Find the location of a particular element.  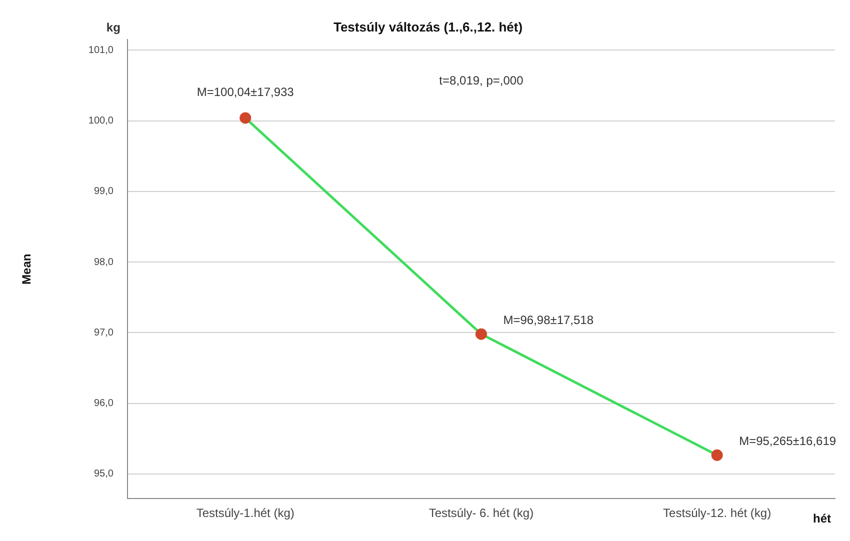

x-axis-title: hét is located at coordinates (822, 519).